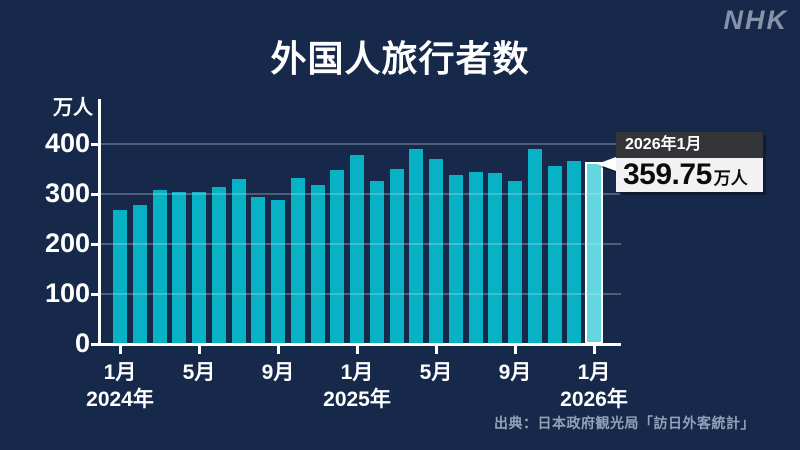 Image resolution: width=800 pixels, height=450 pixels. What do you see at coordinates (624, 423) in the screenshot?
I see `source-credit: 出典：日本政府観光局「訪日外客統計」` at bounding box center [624, 423].